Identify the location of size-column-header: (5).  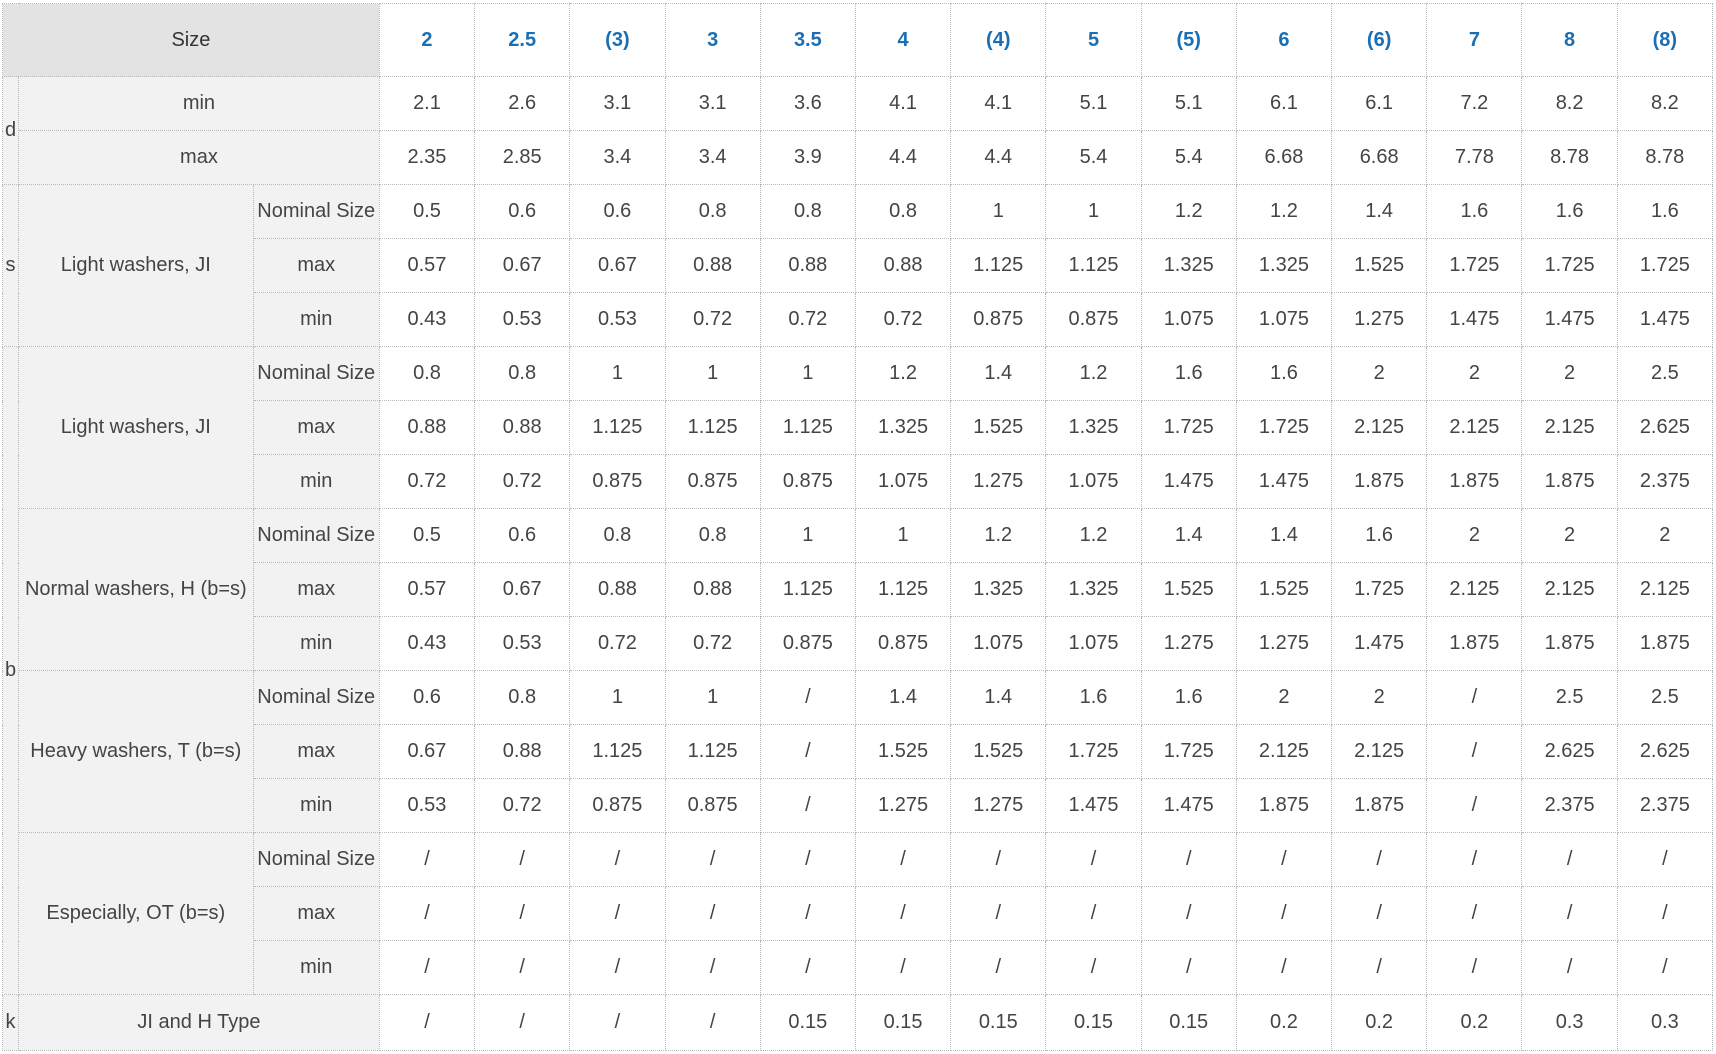
(1188, 40).